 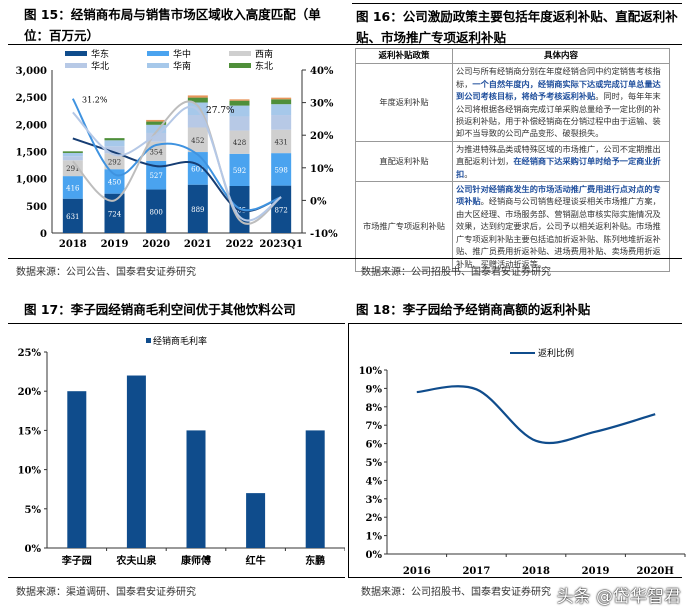 What do you see at coordinates (374, 426) in the screenshot?
I see `y-tick-label: 7%` at bounding box center [374, 426].